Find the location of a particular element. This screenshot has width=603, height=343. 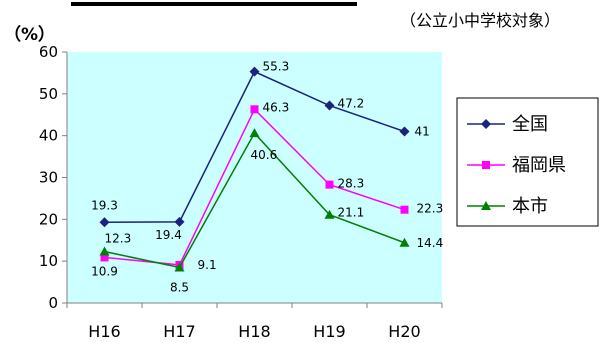

data-label-national: 41 is located at coordinates (422, 131).